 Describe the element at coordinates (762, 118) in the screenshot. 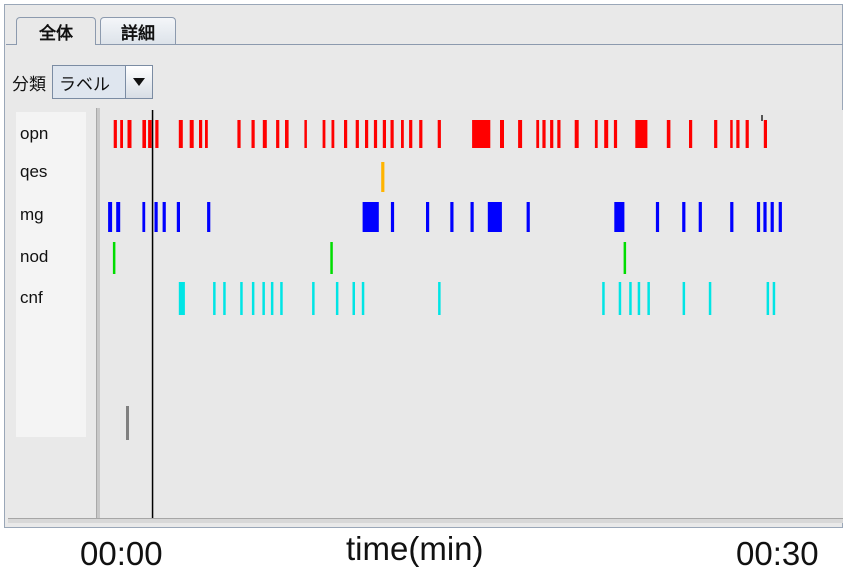

I see `end-marker` at that location.